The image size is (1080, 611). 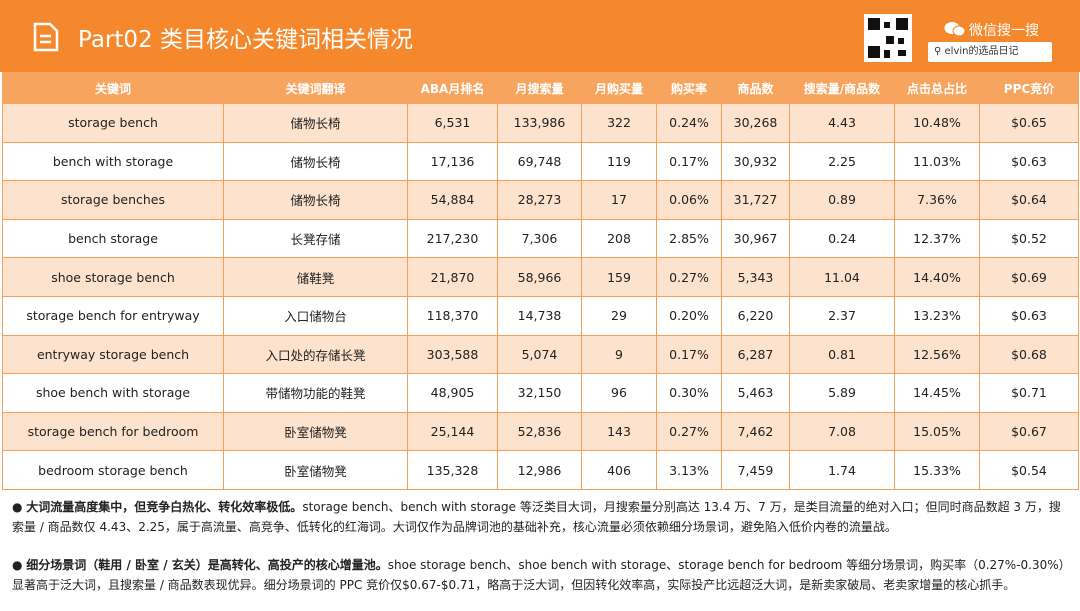 What do you see at coordinates (842, 393) in the screenshot?
I see `table-cell: 5.89` at bounding box center [842, 393].